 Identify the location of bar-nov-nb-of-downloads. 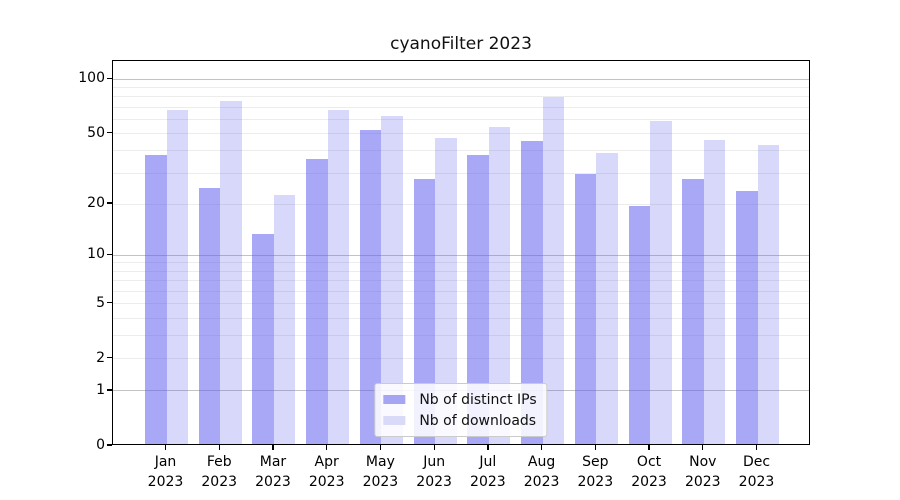
(714, 291).